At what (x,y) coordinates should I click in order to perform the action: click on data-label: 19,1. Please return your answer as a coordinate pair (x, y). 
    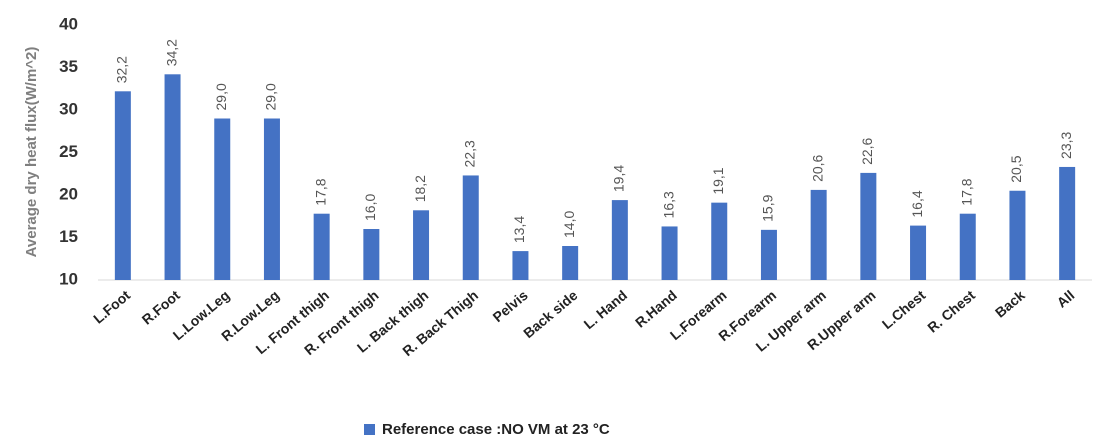
    Looking at the image, I should click on (718, 180).